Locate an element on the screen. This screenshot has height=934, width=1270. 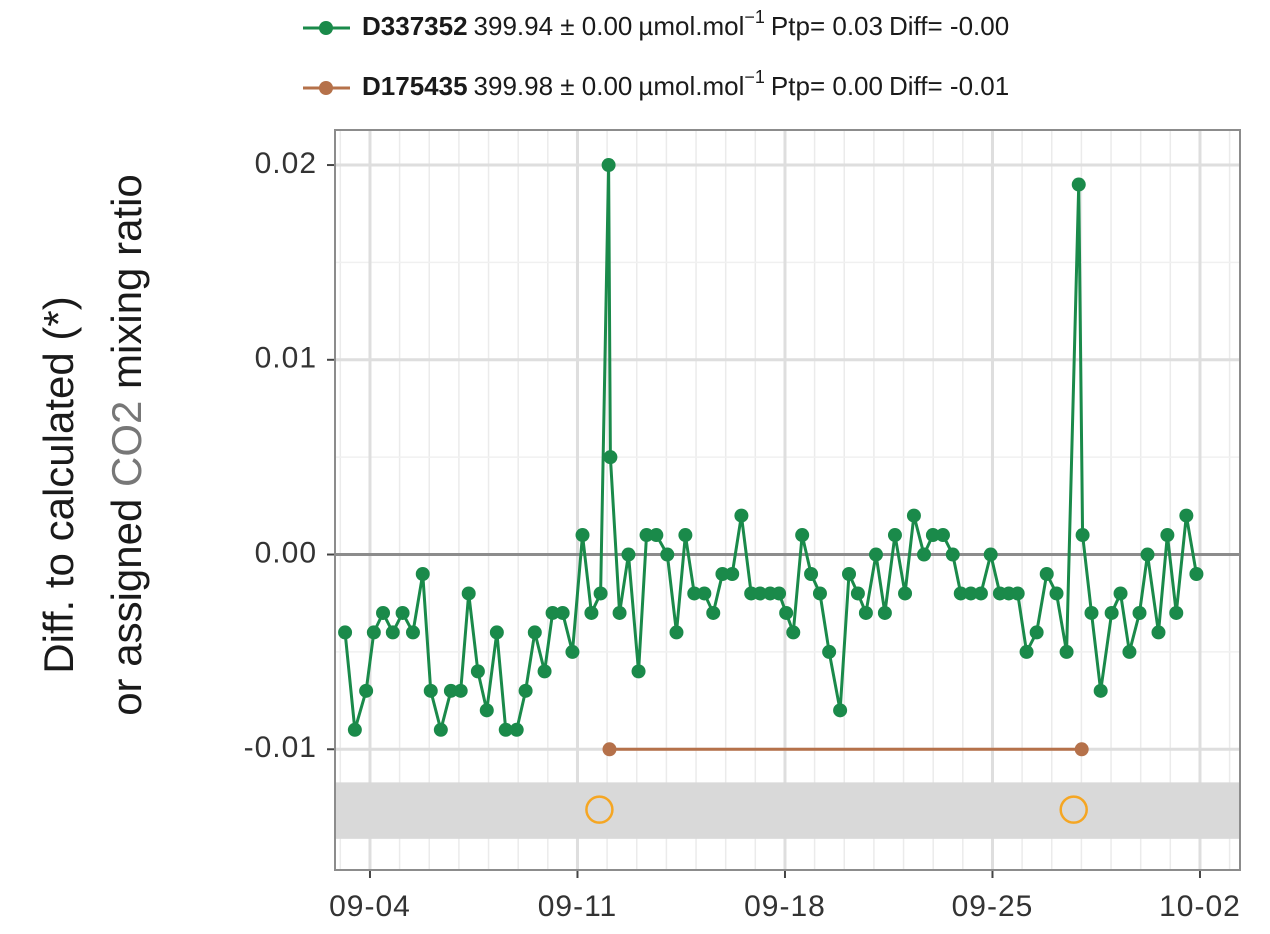
x-tick-label: 09-25 is located at coordinates (993, 906).